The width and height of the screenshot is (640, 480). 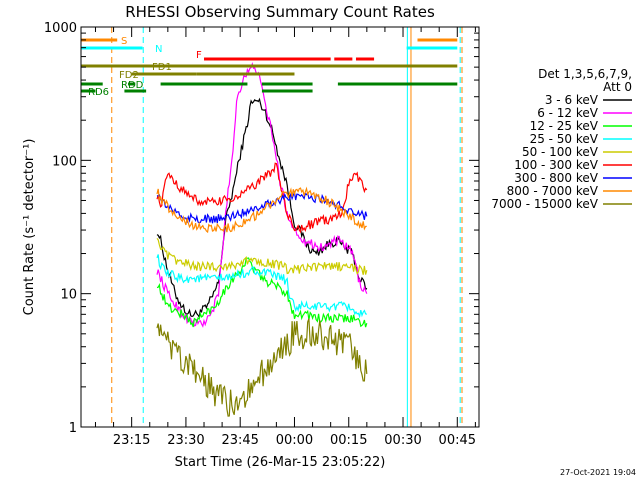 I want to click on flag-label-s: S, so click(x=124, y=41).